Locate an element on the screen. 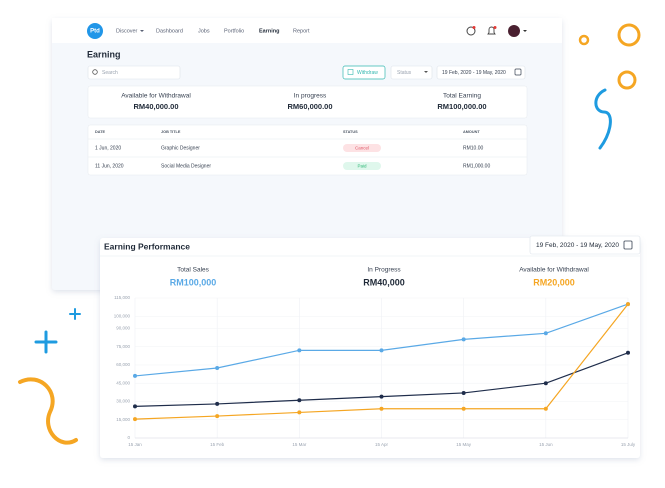 The height and width of the screenshot is (488, 665). x-tick-label: 15 Mar is located at coordinates (299, 444).